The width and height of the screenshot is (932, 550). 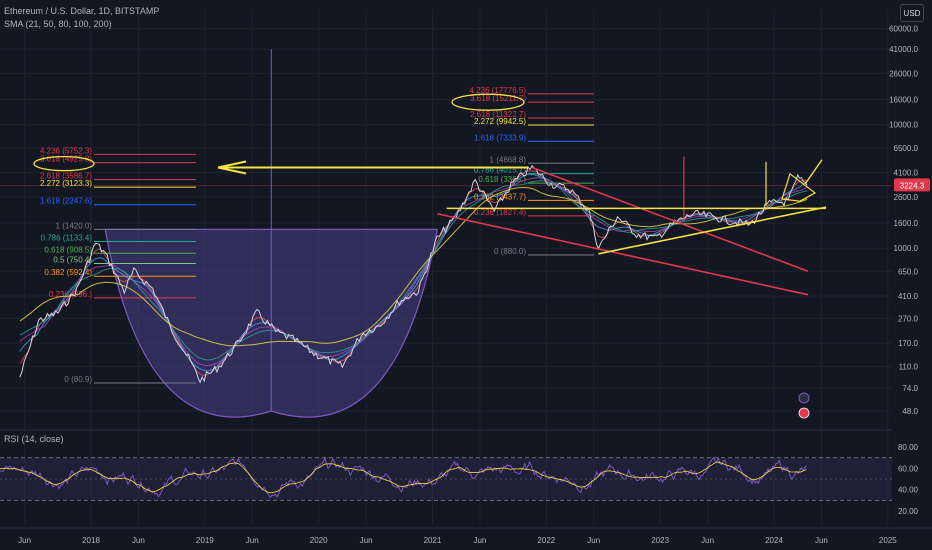 I want to click on fib-left-label: 2.618 (3586.7), so click(x=66, y=176).